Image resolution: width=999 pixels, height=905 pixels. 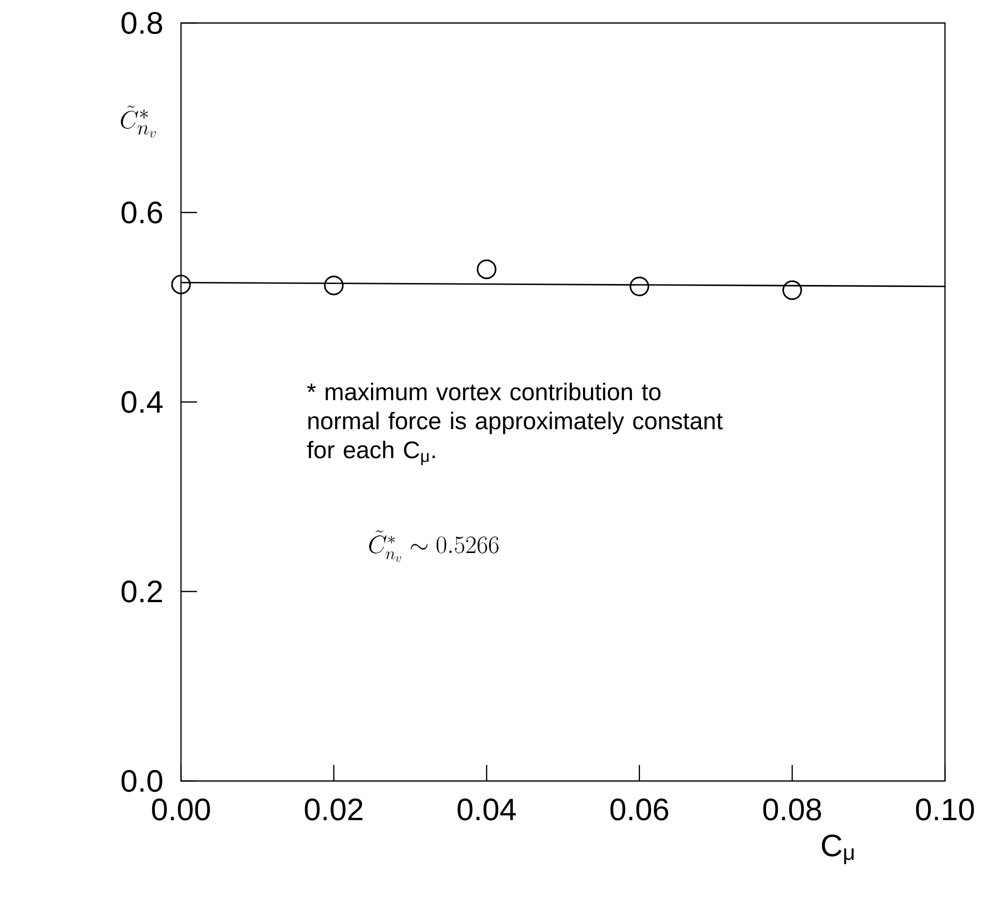 I want to click on x-tick-label: 0.00, so click(x=181, y=809).